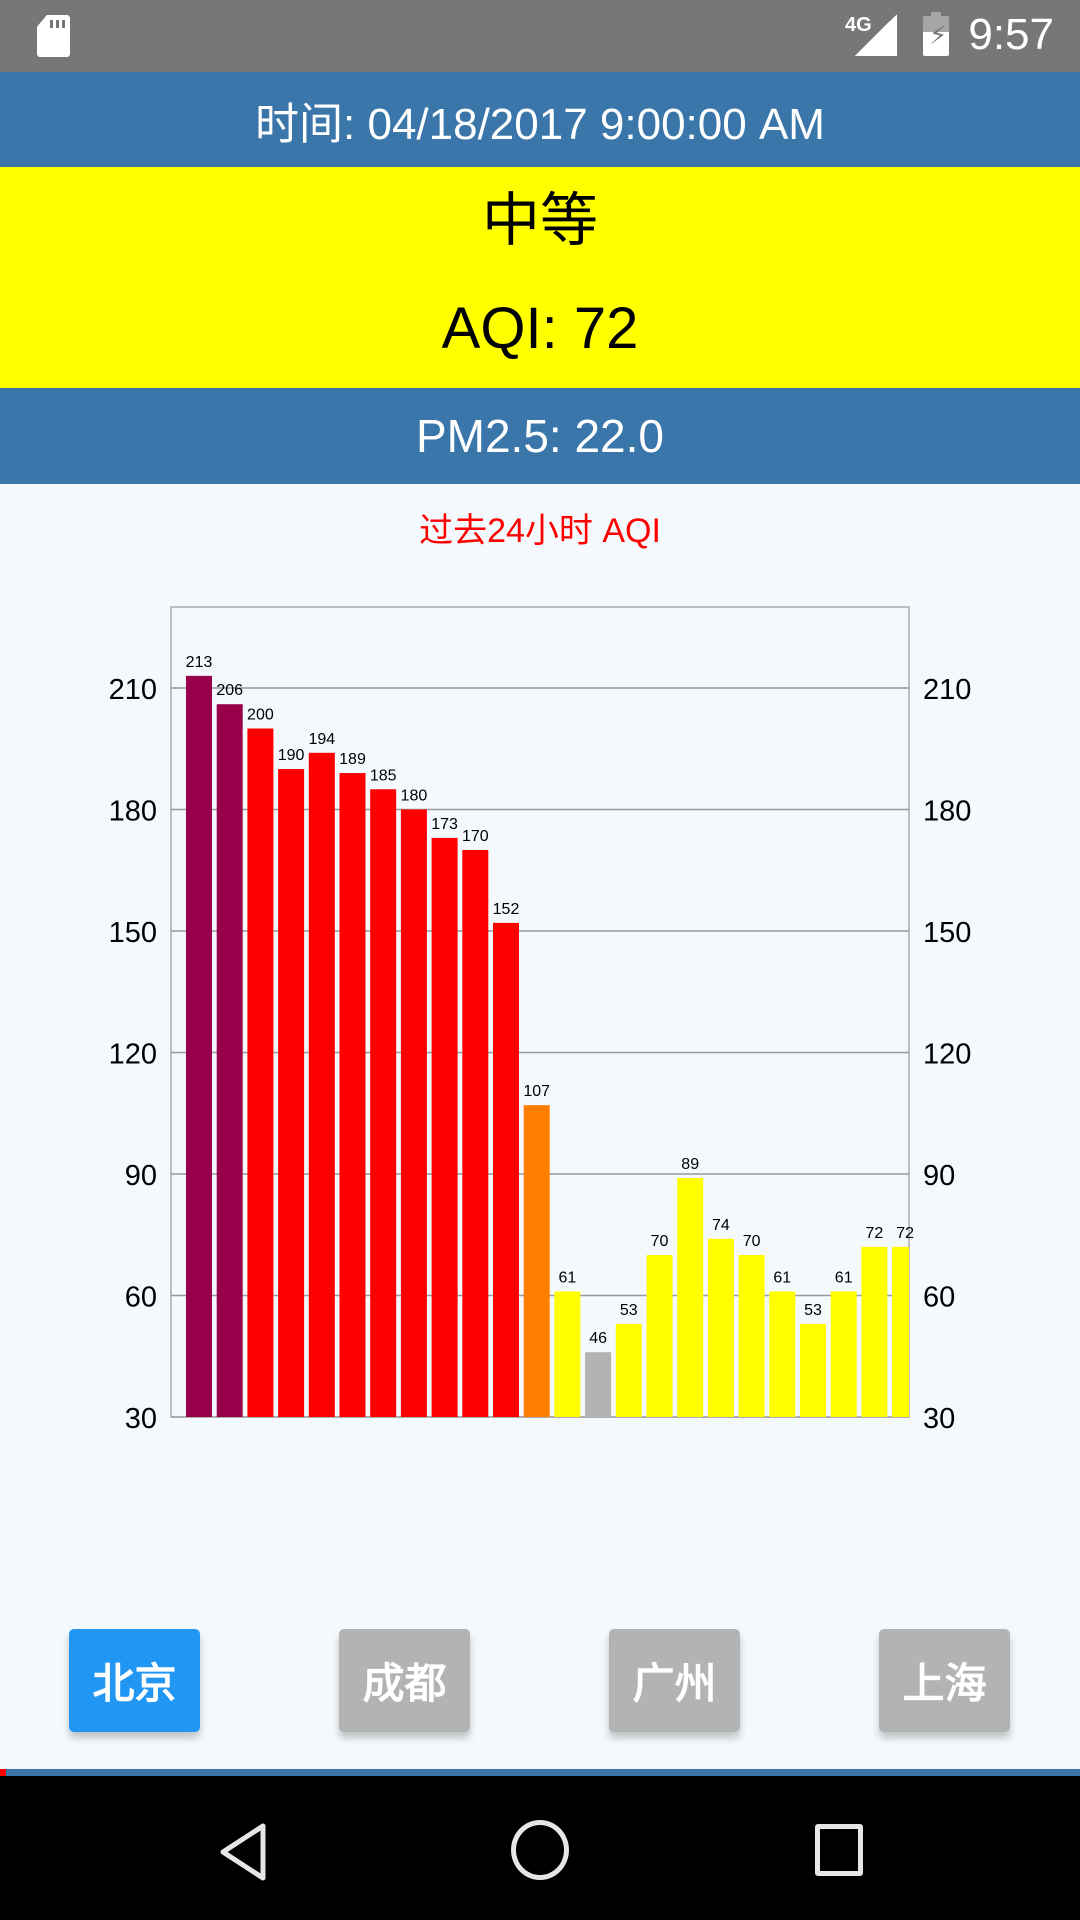 Image resolution: width=1080 pixels, height=1920 pixels. What do you see at coordinates (414, 796) in the screenshot?
I see `bar-value-label: 180` at bounding box center [414, 796].